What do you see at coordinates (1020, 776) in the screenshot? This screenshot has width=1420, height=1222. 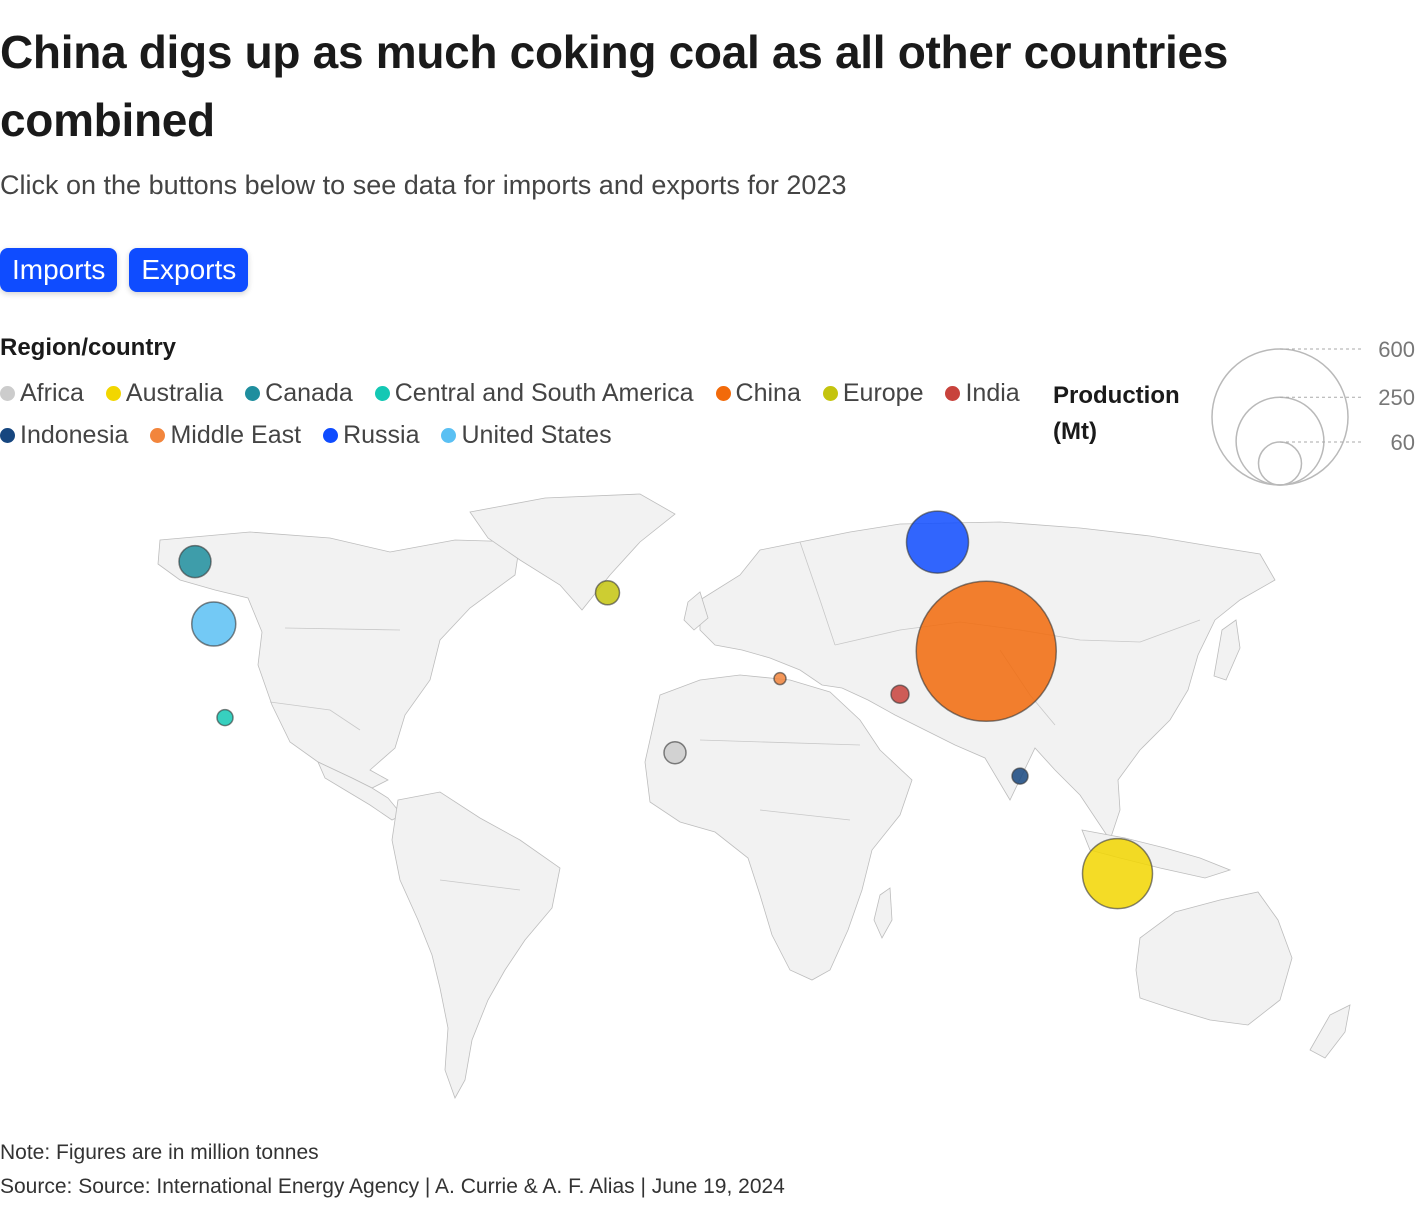 I see `bubble-indonesia` at bounding box center [1020, 776].